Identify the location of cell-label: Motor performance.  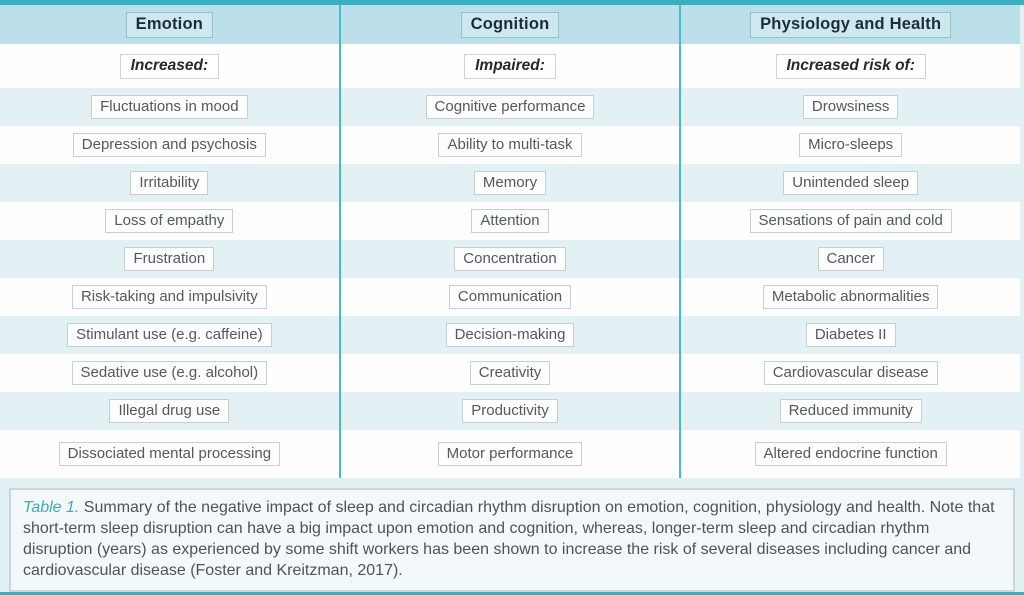
(510, 454).